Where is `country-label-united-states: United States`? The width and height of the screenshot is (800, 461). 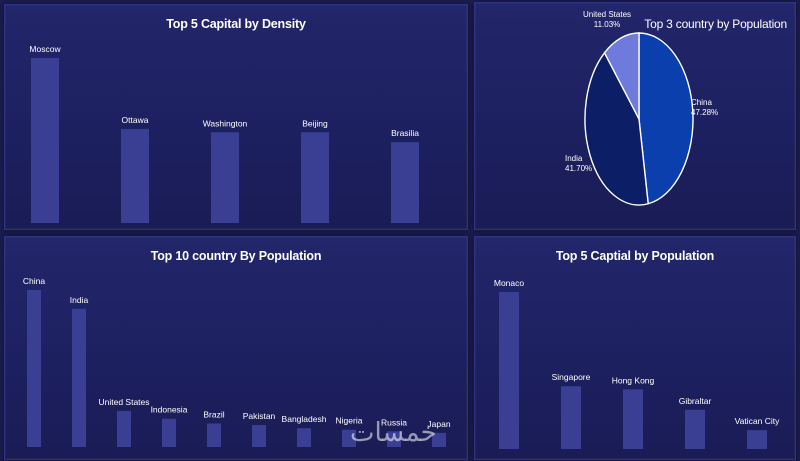 country-label-united-states: United States is located at coordinates (123, 402).